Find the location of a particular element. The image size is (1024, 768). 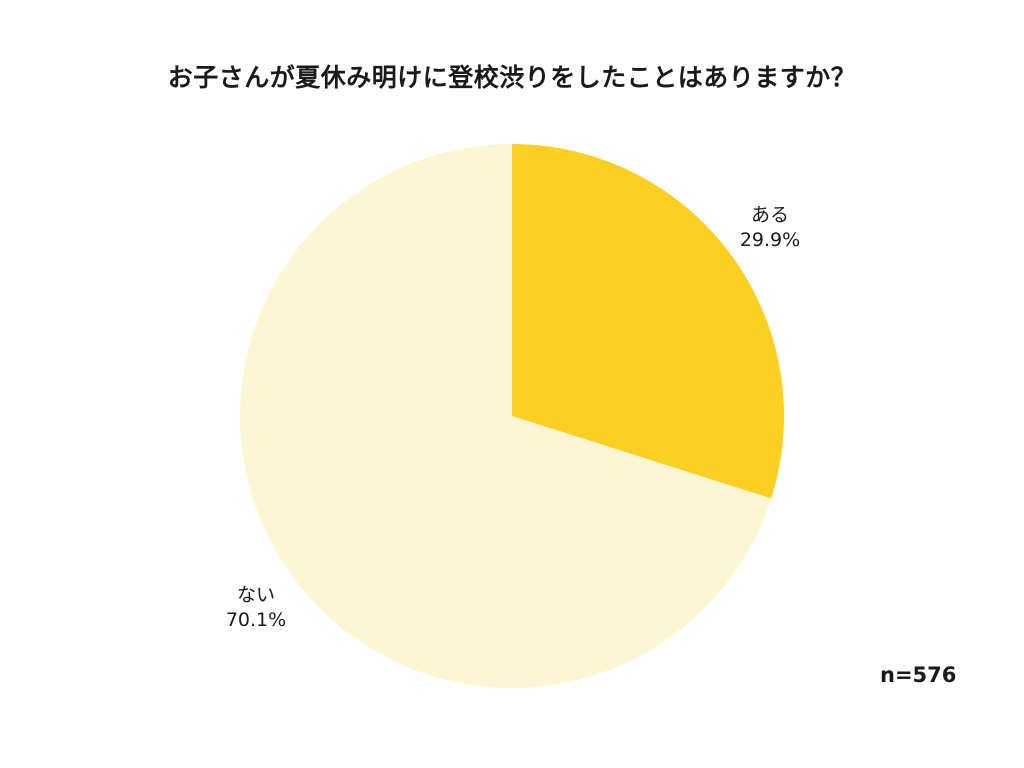

slice-label-aru: ある 29.9% is located at coordinates (770, 228).